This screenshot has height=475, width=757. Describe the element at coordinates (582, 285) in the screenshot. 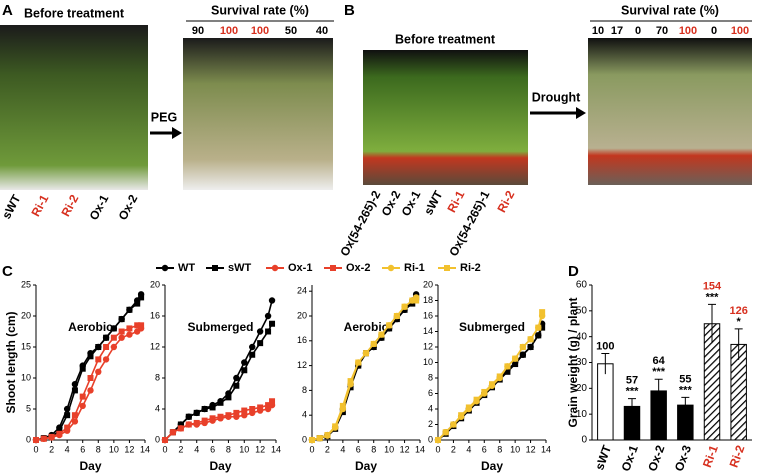

I see `y-tick-label: 60` at that location.